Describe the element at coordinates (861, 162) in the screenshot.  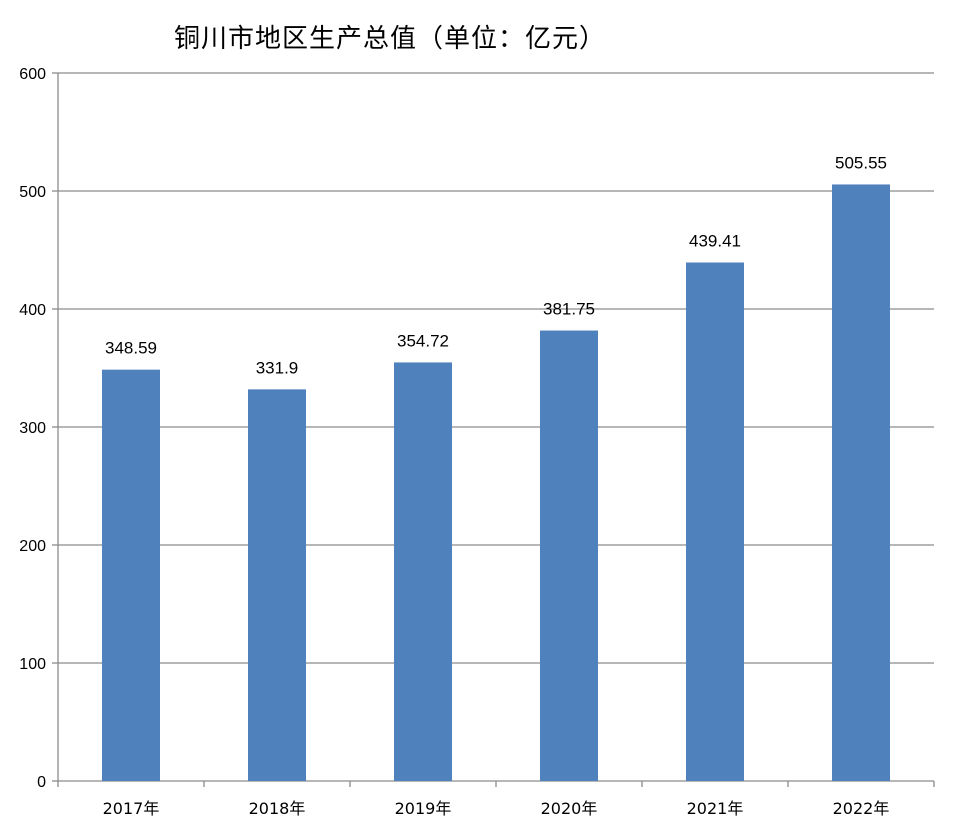
I see `data-label-5: 505.55` at that location.